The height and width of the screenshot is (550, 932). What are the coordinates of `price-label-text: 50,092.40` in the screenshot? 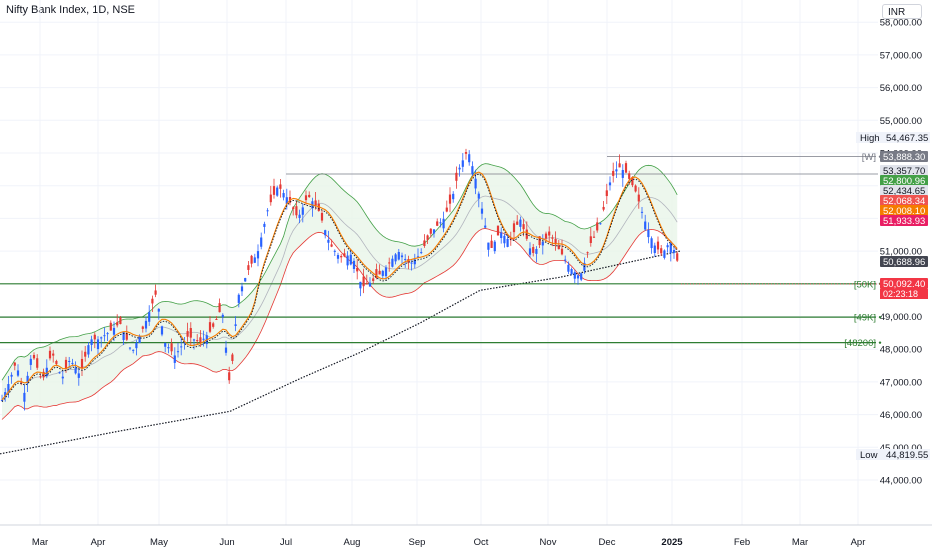 It's located at (904, 284).